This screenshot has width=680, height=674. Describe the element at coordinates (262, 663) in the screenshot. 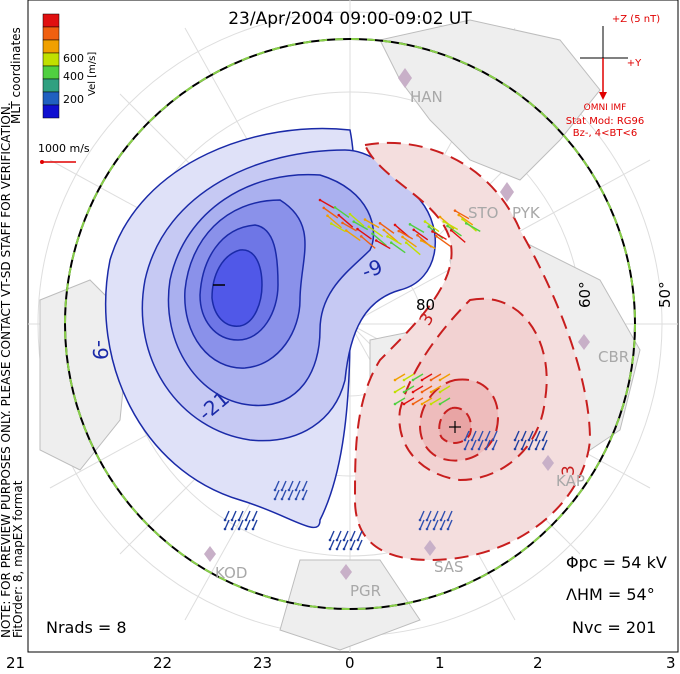

I see `mlt-label-23: 23` at that location.